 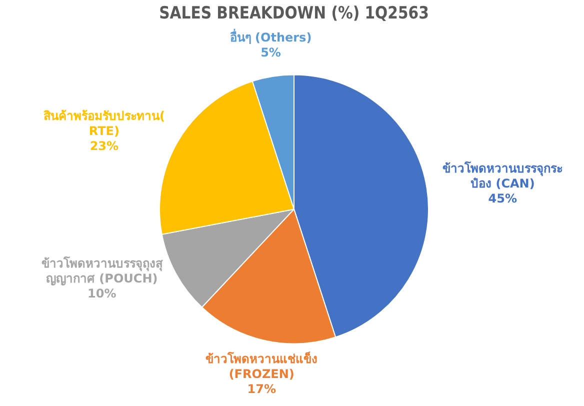 I want to click on slice-label: อื่นๆ (Others), so click(x=271, y=36).